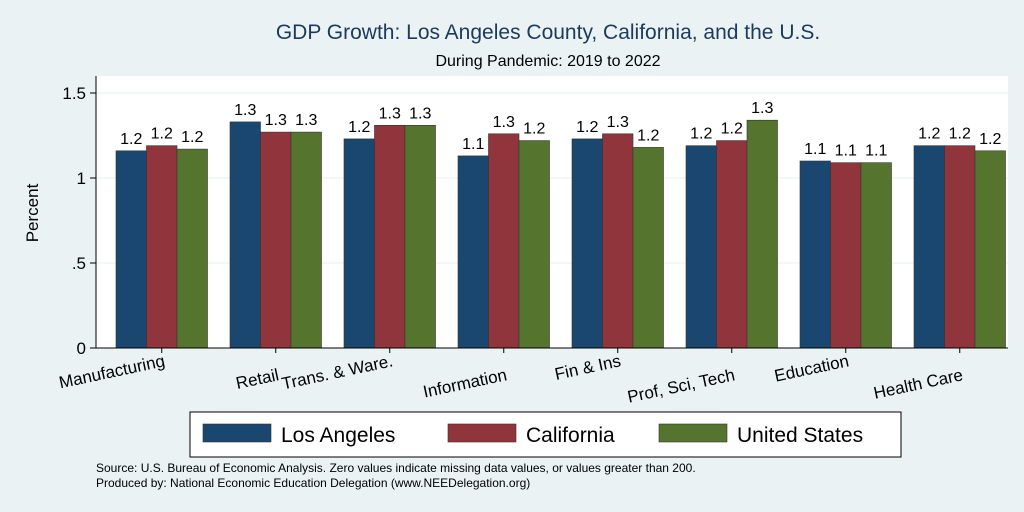  Describe the element at coordinates (681, 385) in the screenshot. I see `x-category-label: Prof, Sci, Tech` at that location.